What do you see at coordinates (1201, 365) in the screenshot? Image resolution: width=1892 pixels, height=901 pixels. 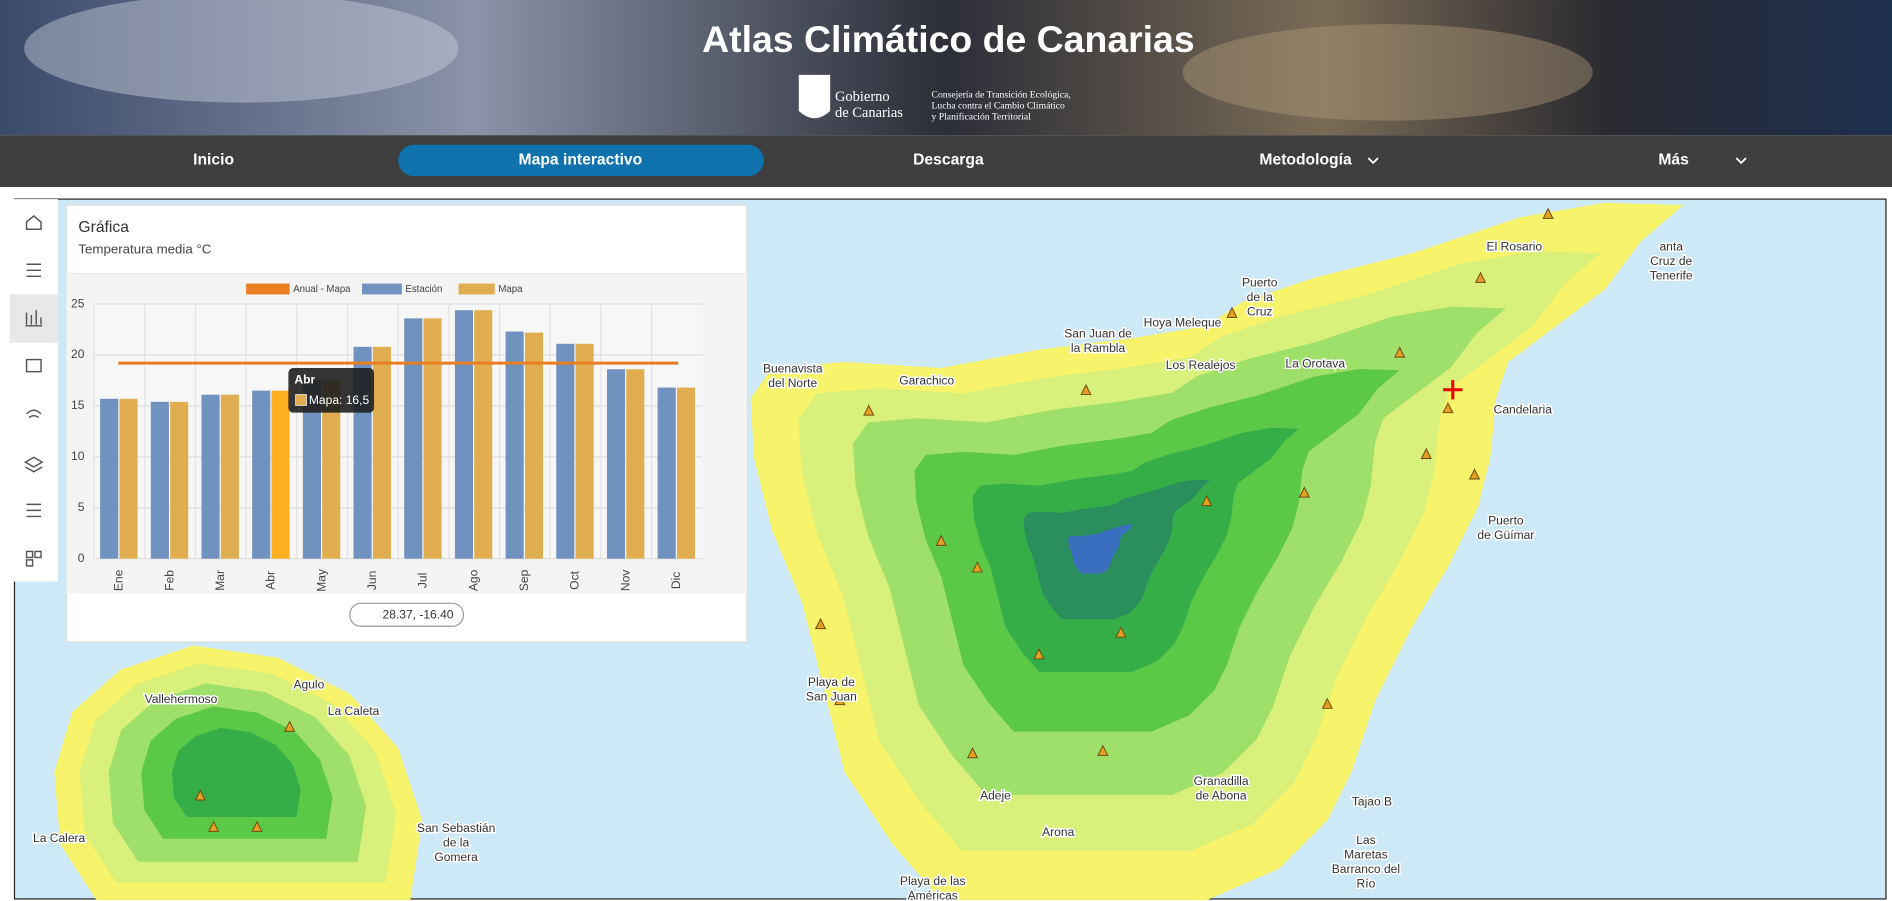 I see `place-label: Los Realejos` at bounding box center [1201, 365].